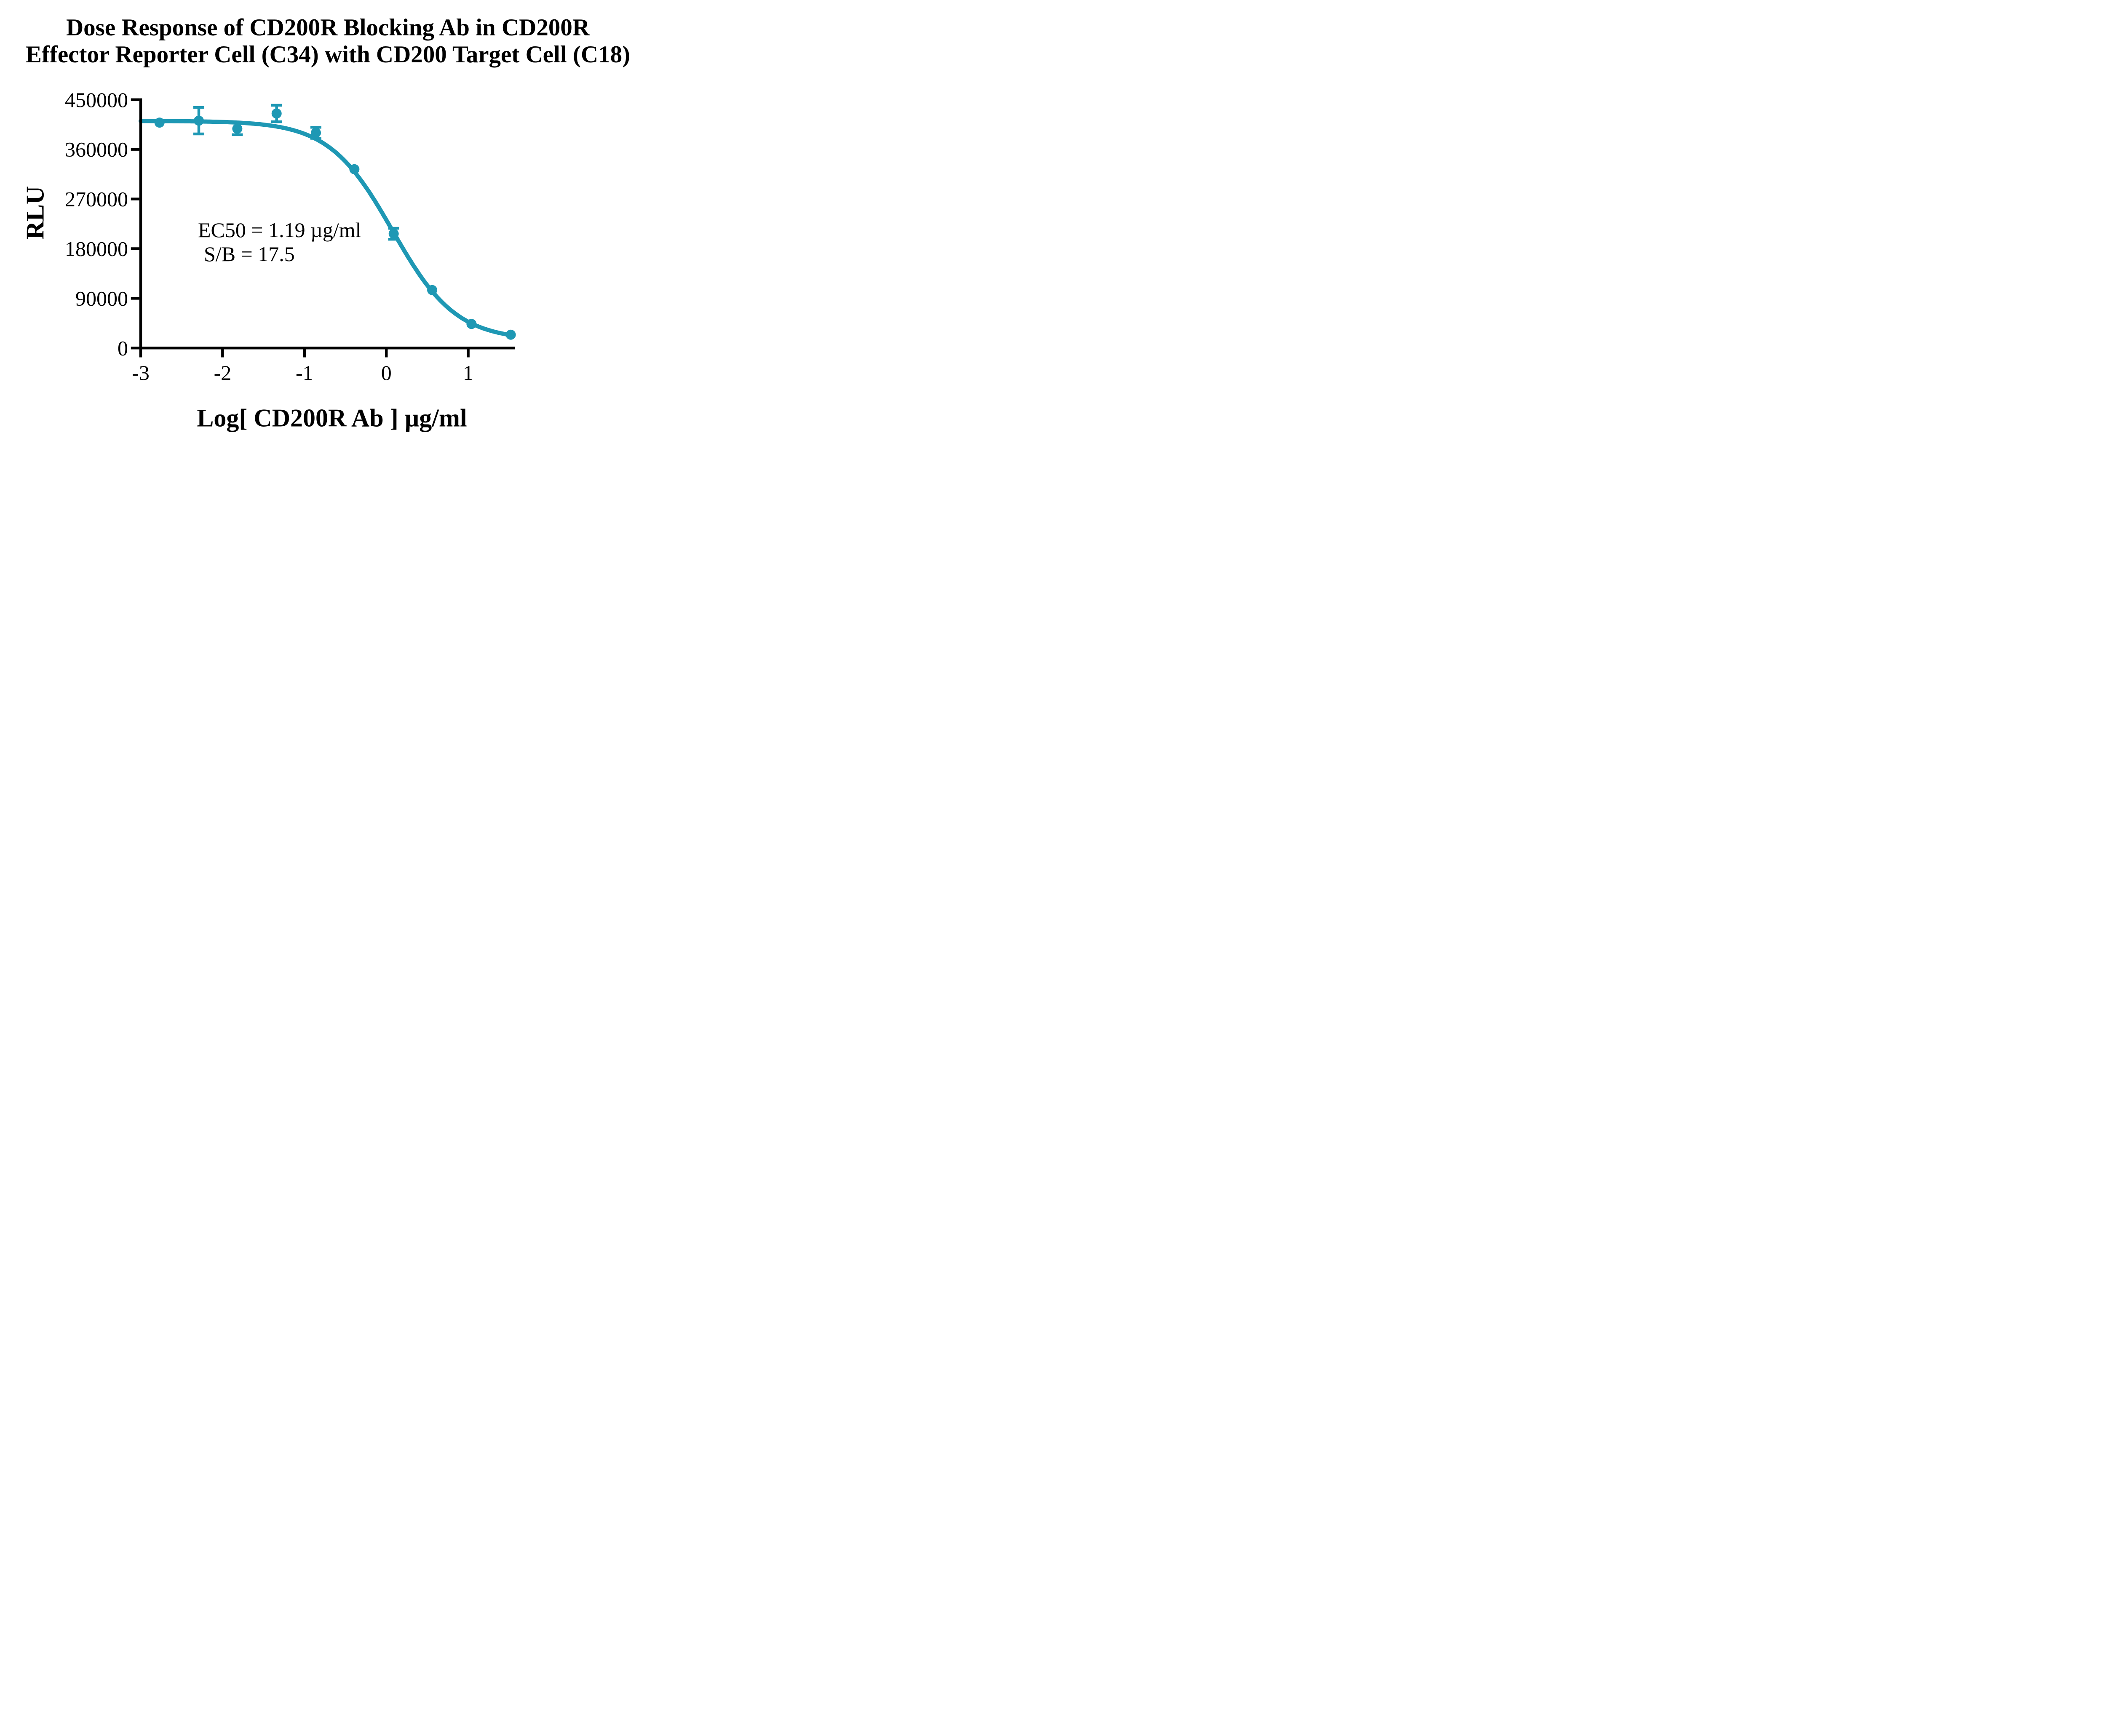  I want to click on fit-curve, so click(326, 228).